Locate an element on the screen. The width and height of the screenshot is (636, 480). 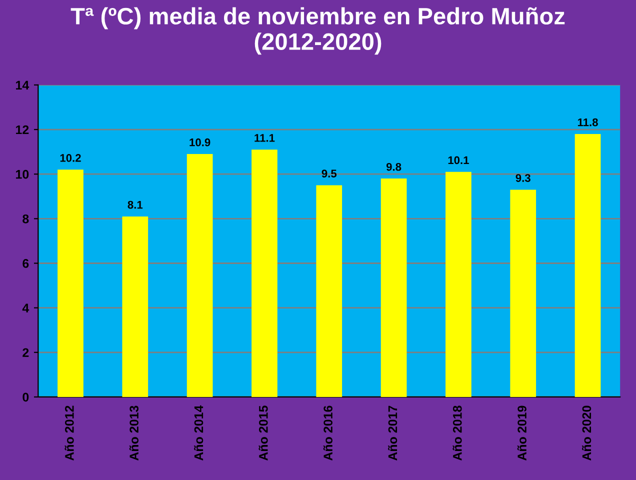
x-tick-label: Año 2016 is located at coordinates (327, 433).